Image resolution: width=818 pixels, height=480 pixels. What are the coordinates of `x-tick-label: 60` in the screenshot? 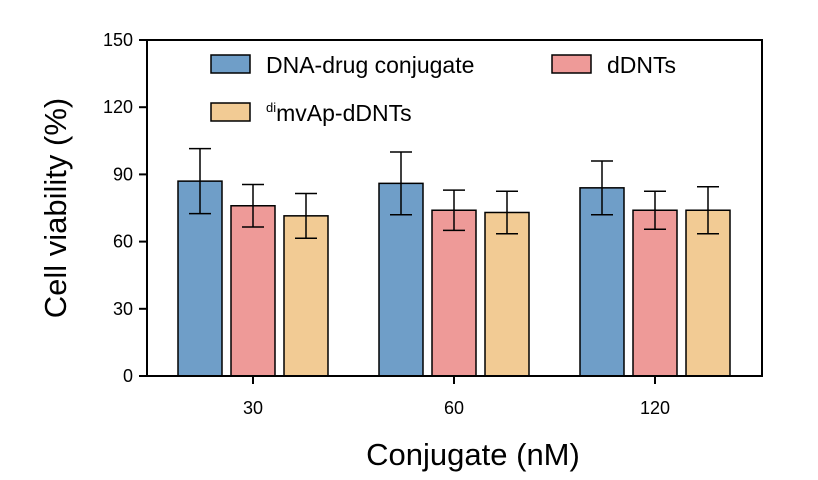 It's located at (454, 408).